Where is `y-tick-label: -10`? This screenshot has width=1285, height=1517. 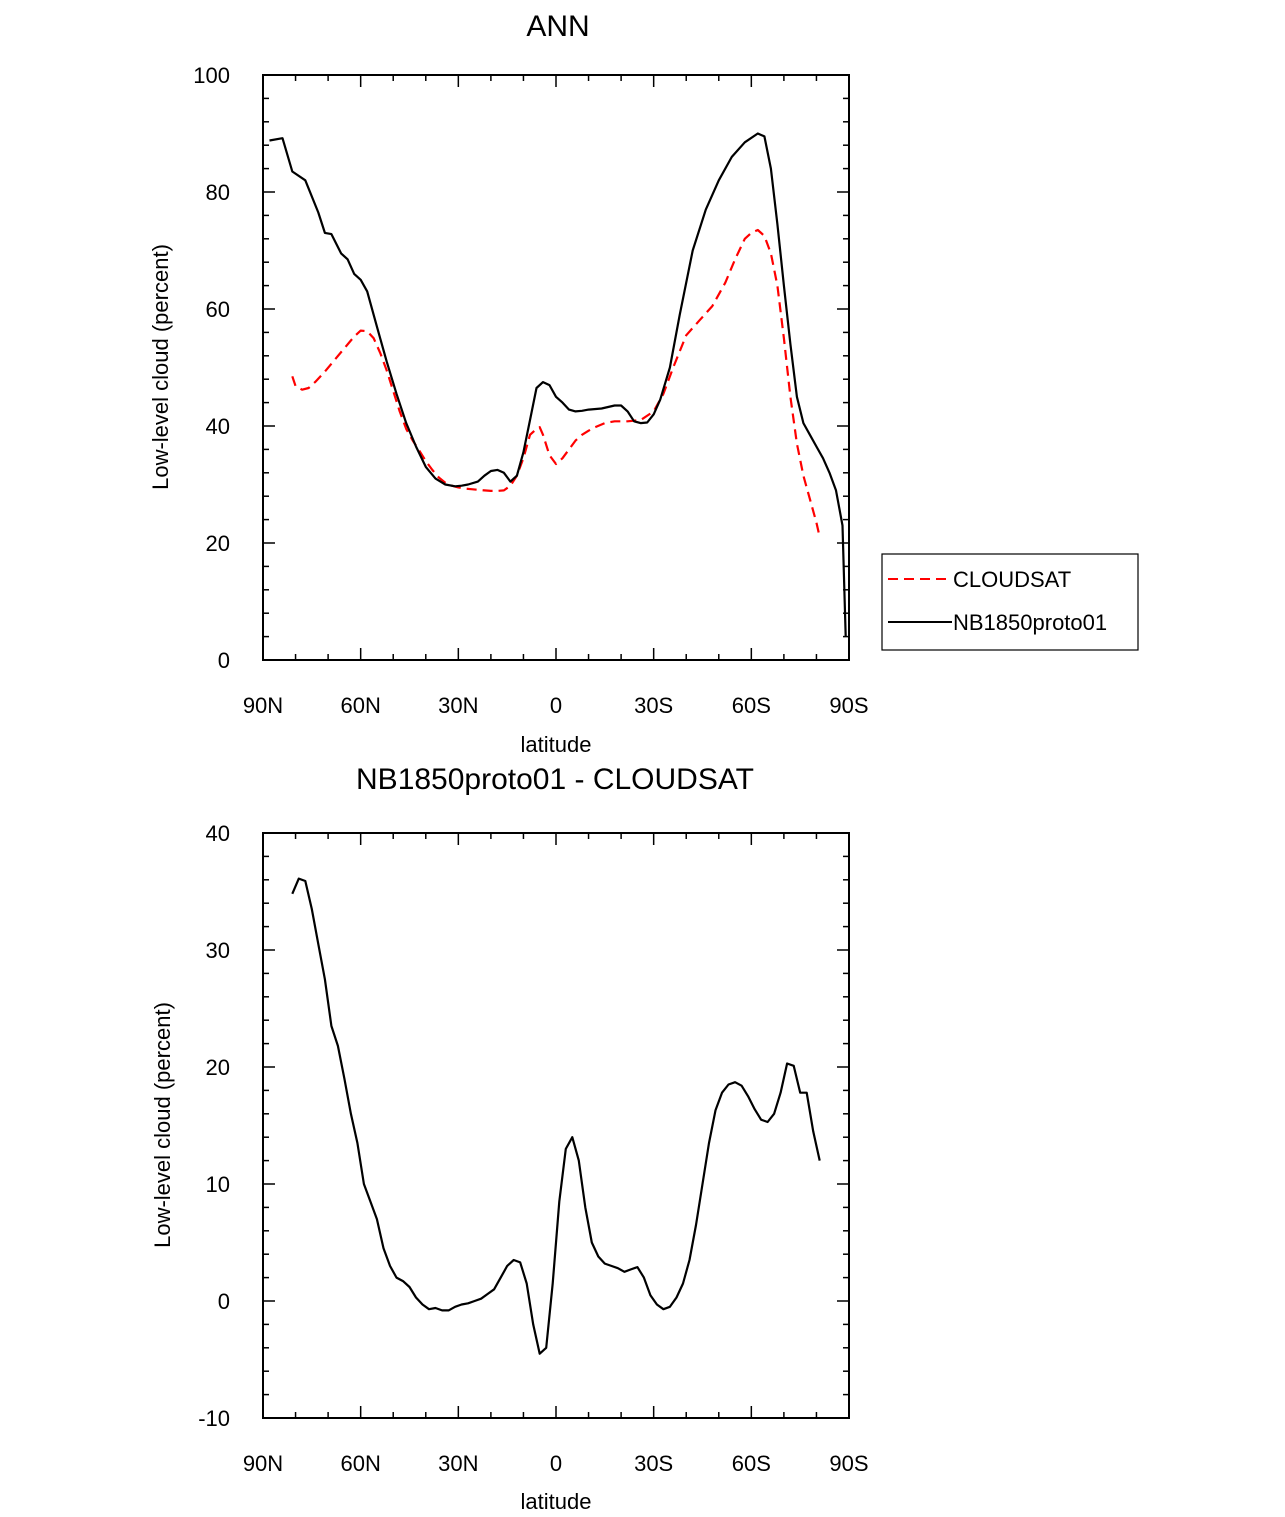
y-tick-label: -10 is located at coordinates (214, 1418).